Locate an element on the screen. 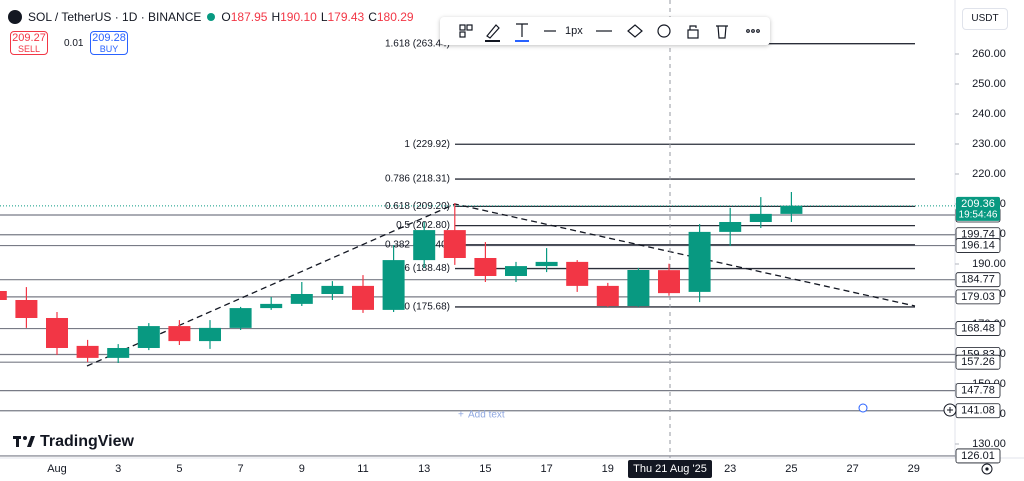  ohlc-key: H is located at coordinates (276, 17).